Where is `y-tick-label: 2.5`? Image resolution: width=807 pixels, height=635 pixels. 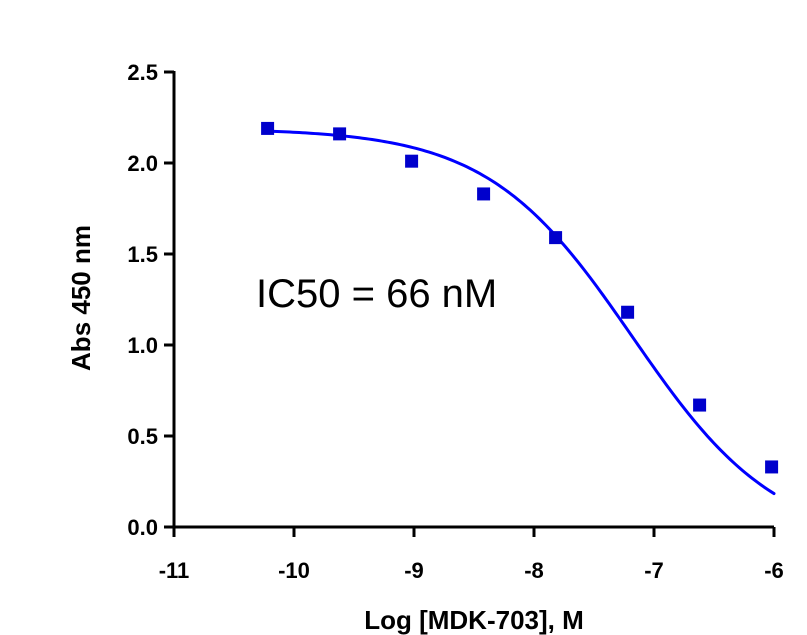 y-tick-label: 2.5 is located at coordinates (142, 72).